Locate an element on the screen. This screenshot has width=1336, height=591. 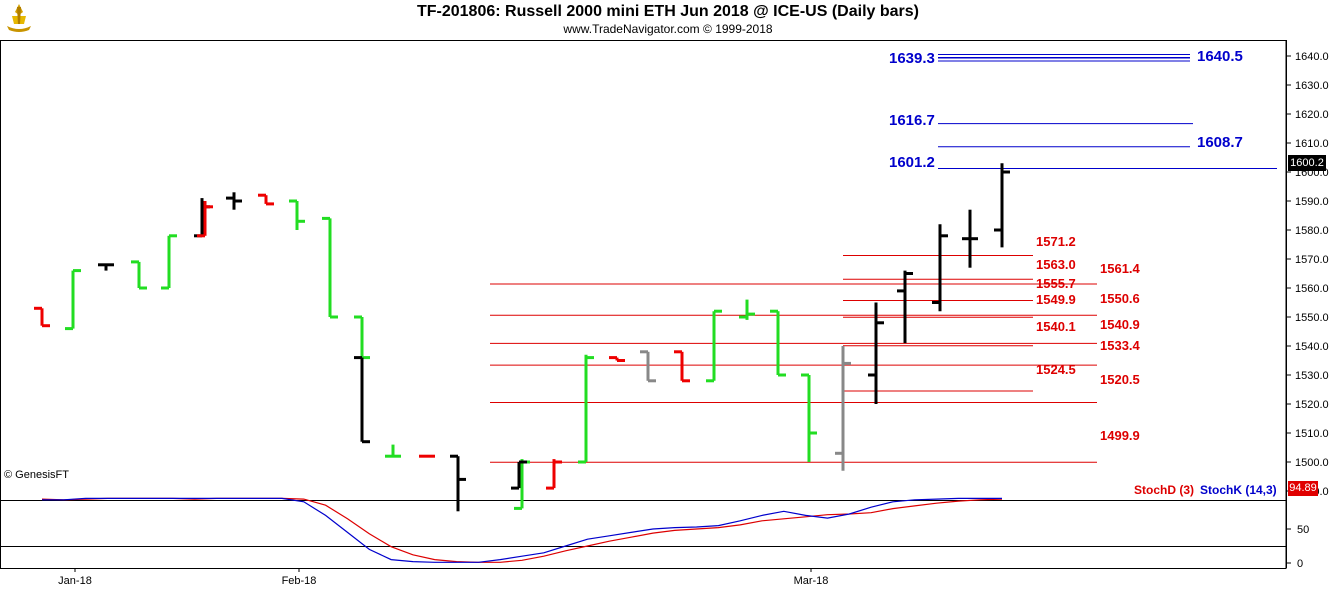
red-level-label: 1533.4 is located at coordinates (1120, 345).